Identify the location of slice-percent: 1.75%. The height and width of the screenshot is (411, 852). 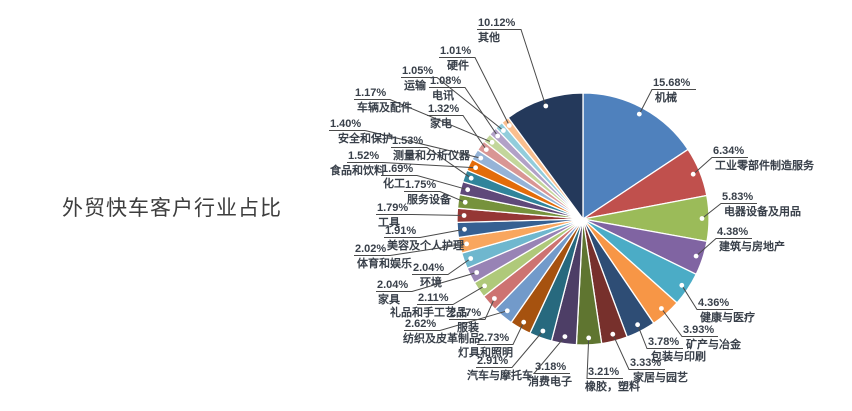
(421, 185).